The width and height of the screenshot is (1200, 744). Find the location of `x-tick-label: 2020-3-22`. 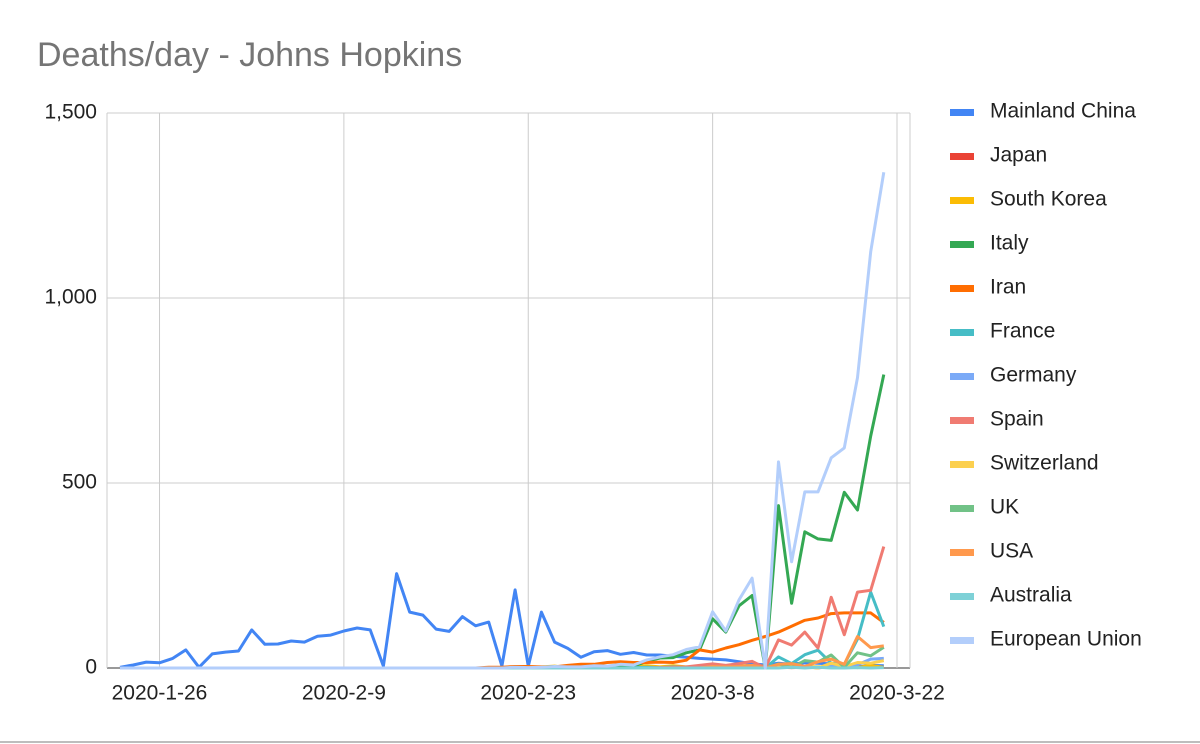

x-tick-label: 2020-3-22 is located at coordinates (897, 693).